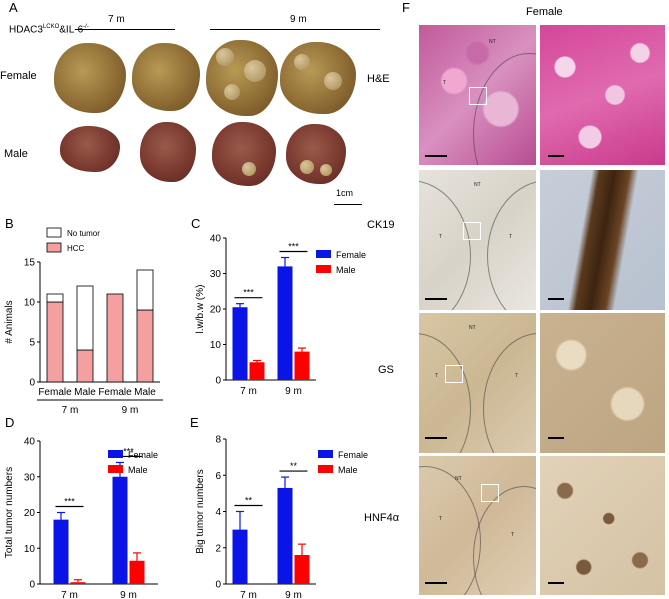  I want to click on age-9m-label: 9 m, so click(298, 19).